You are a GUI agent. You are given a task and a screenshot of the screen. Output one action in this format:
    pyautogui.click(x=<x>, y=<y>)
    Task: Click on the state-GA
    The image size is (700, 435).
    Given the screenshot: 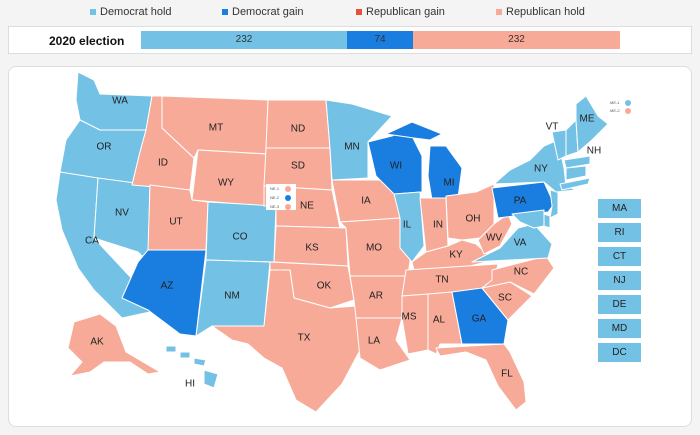 What is the action you would take?
    pyautogui.click(x=480, y=316)
    